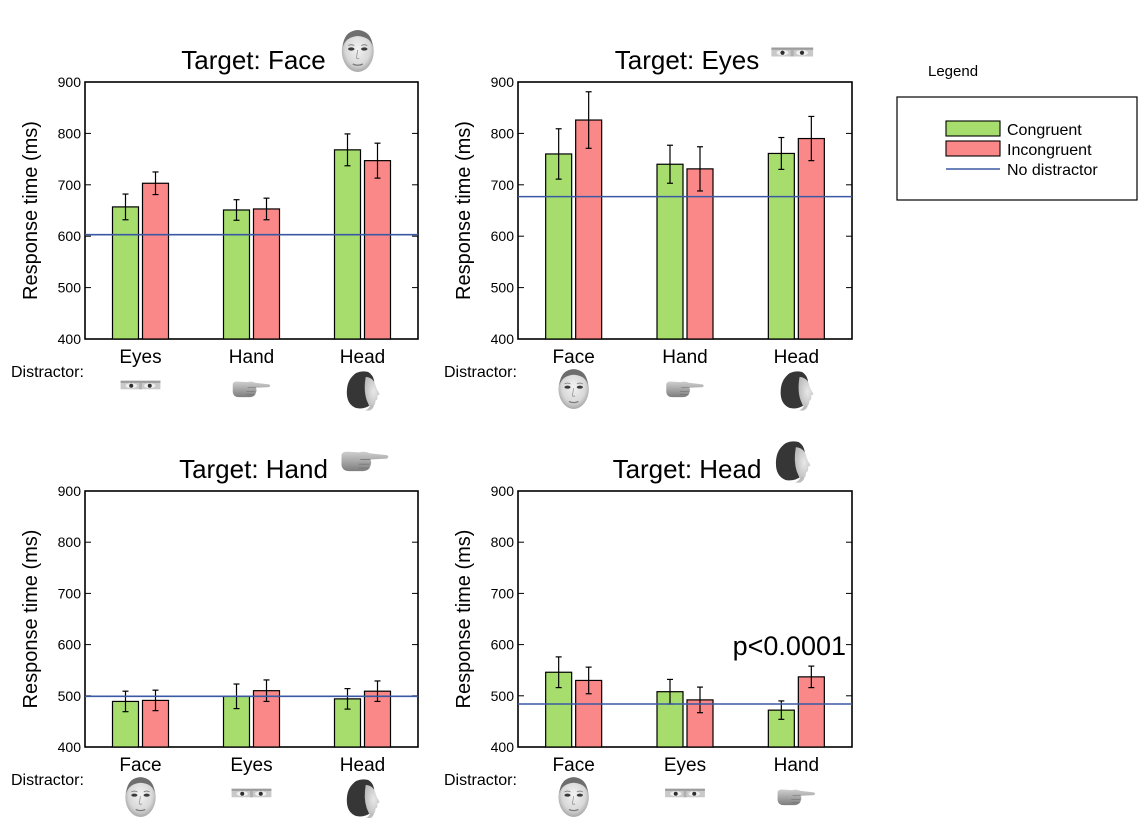 The height and width of the screenshot is (818, 1140). What do you see at coordinates (687, 469) in the screenshot?
I see `chart-title: Target: Head` at bounding box center [687, 469].